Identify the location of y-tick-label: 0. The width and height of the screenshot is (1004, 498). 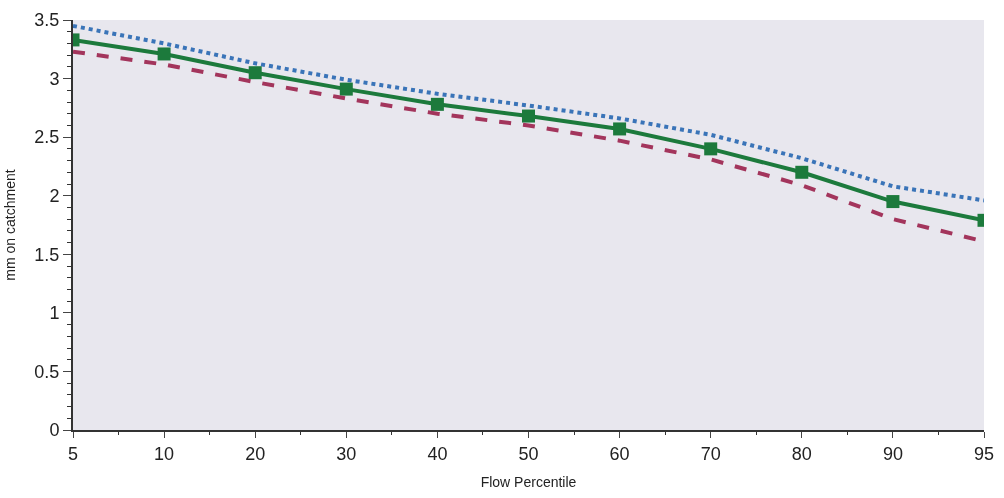
(54, 430).